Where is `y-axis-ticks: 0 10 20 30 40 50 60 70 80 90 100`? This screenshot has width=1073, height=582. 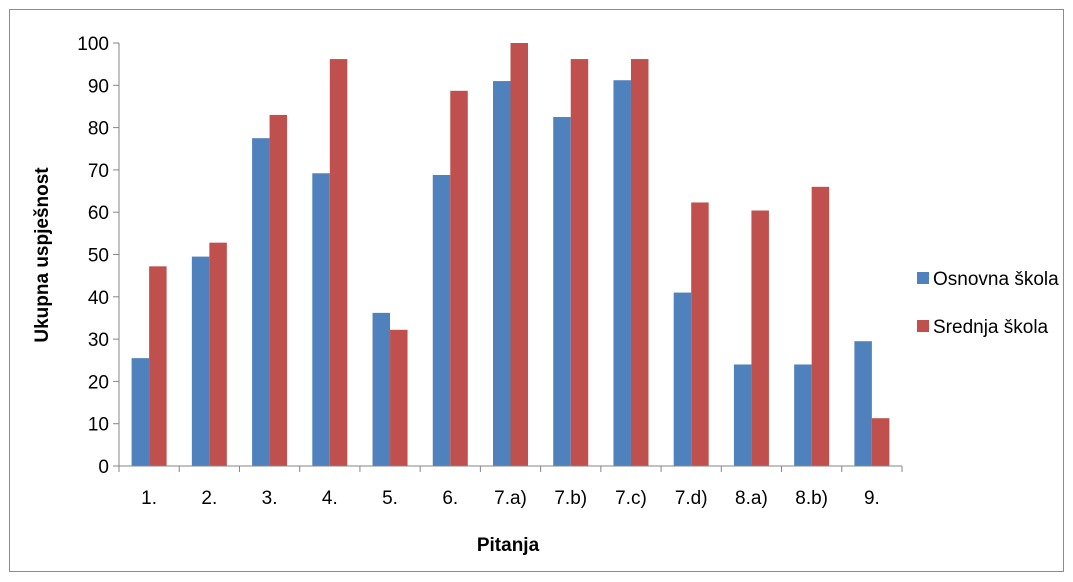
y-axis-ticks: 0 10 20 30 40 50 60 70 80 90 100 is located at coordinates (98, 256).